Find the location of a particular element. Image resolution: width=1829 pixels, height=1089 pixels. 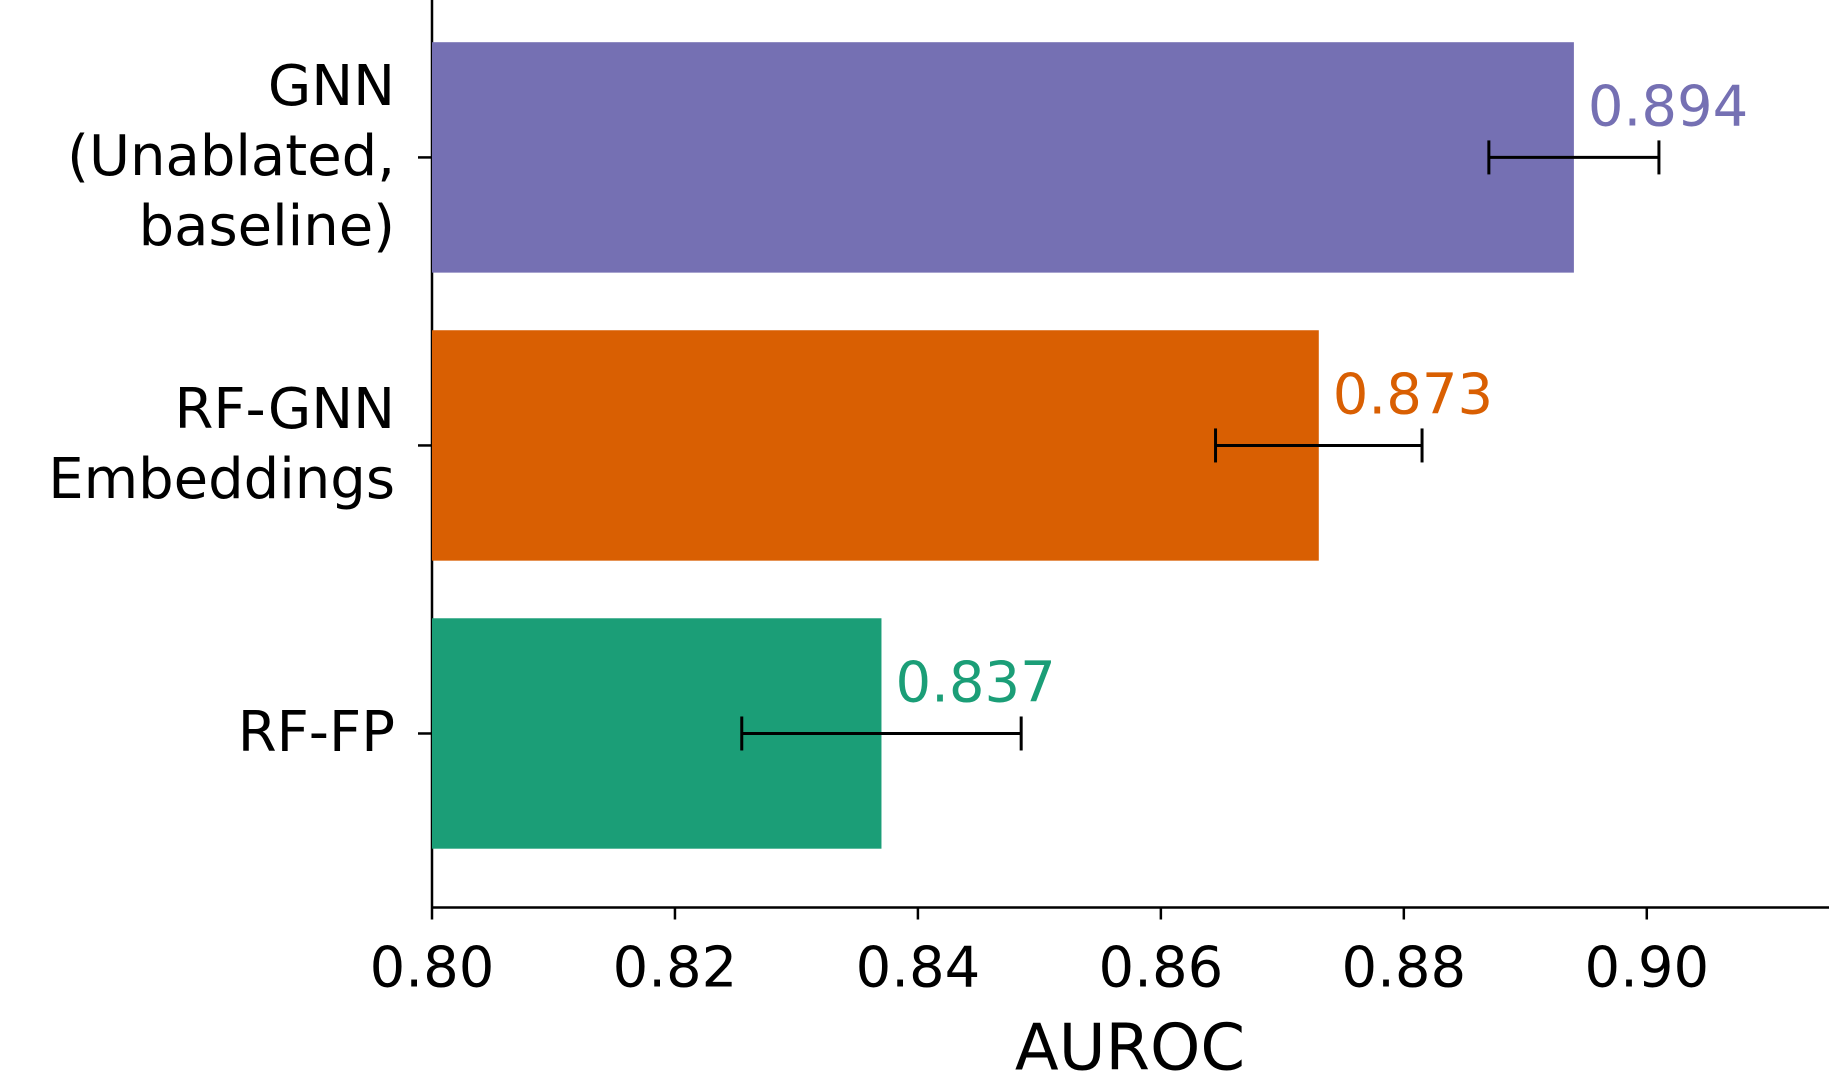

y-tick-label: GNN (Unablated, baseline) is located at coordinates (231, 157).